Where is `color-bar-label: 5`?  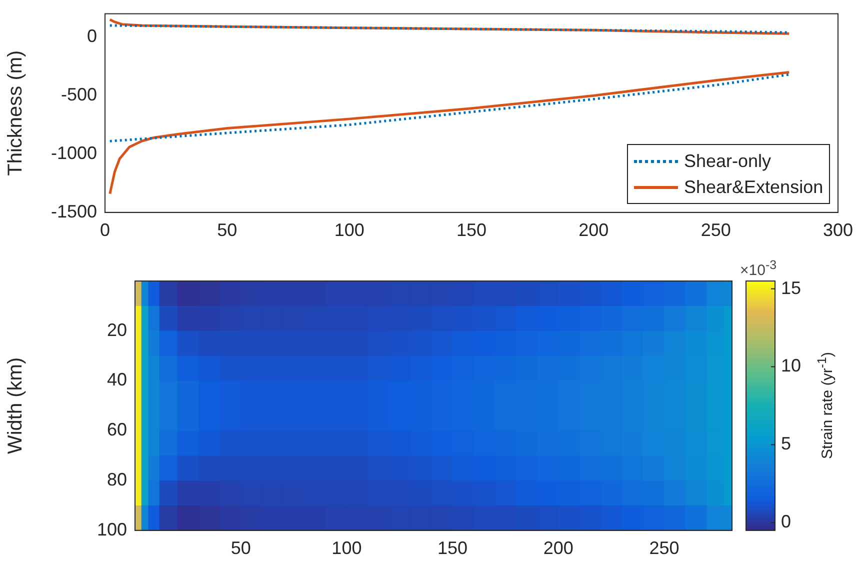 color-bar-label: 5 is located at coordinates (786, 444).